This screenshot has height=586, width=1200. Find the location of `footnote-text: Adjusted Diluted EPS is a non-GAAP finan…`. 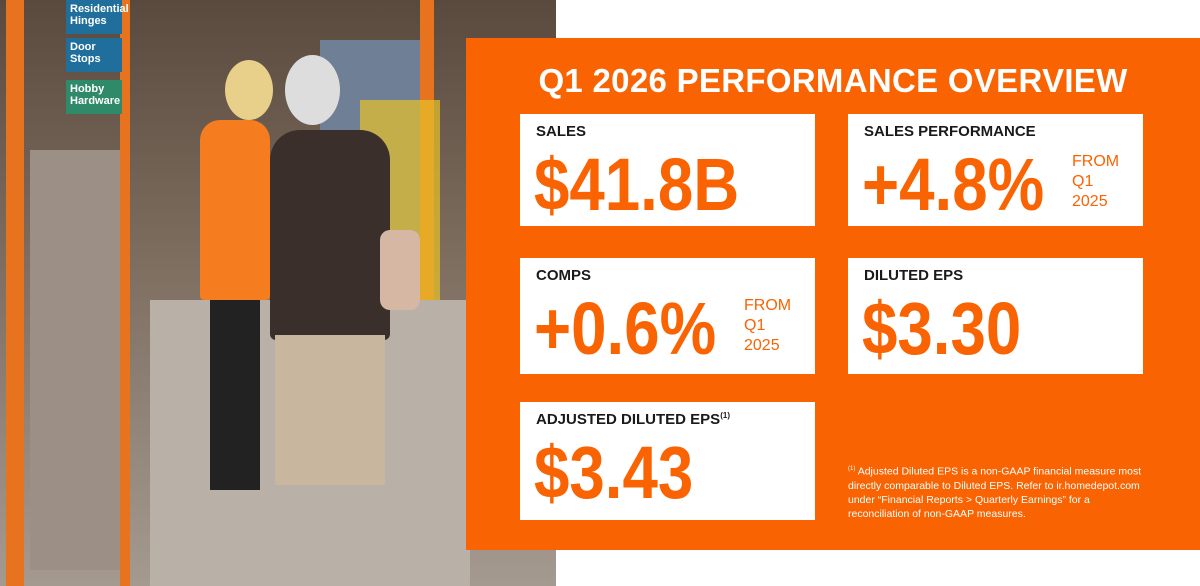

footnote-text: Adjusted Diluted EPS is a non-GAAP finan… is located at coordinates (995, 492).